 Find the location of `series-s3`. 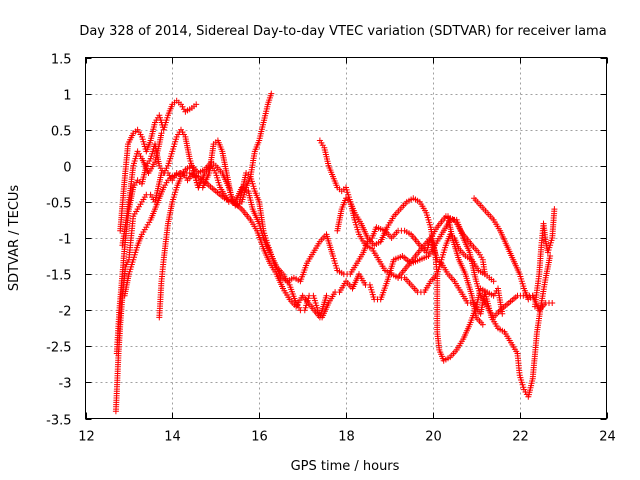

series-s3 is located at coordinates (158, 165).